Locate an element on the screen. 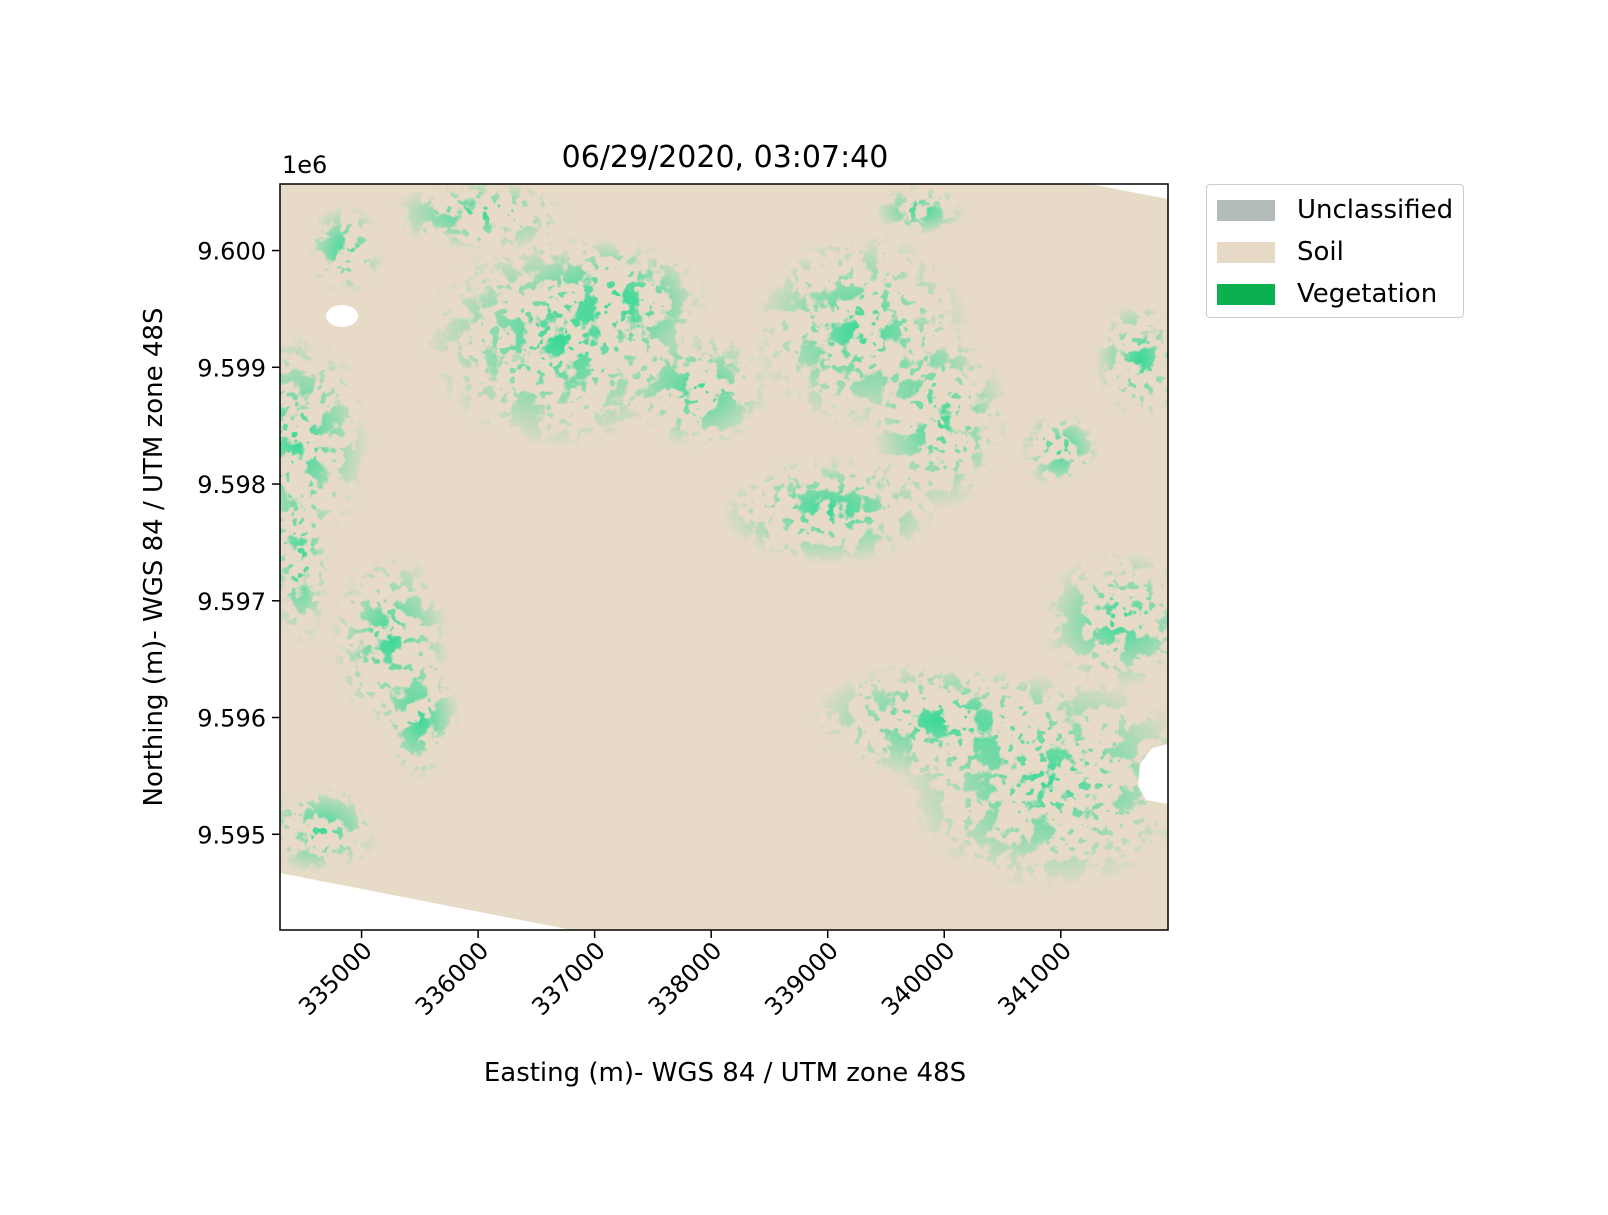 This screenshot has height=1215, width=1608. y-tick-label: 9.597 is located at coordinates (231, 602).